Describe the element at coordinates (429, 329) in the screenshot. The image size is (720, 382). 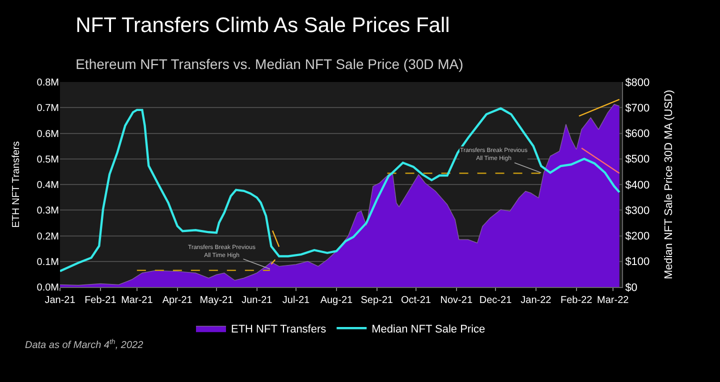
I see `legend-label: Median NFT Sale Price` at that location.